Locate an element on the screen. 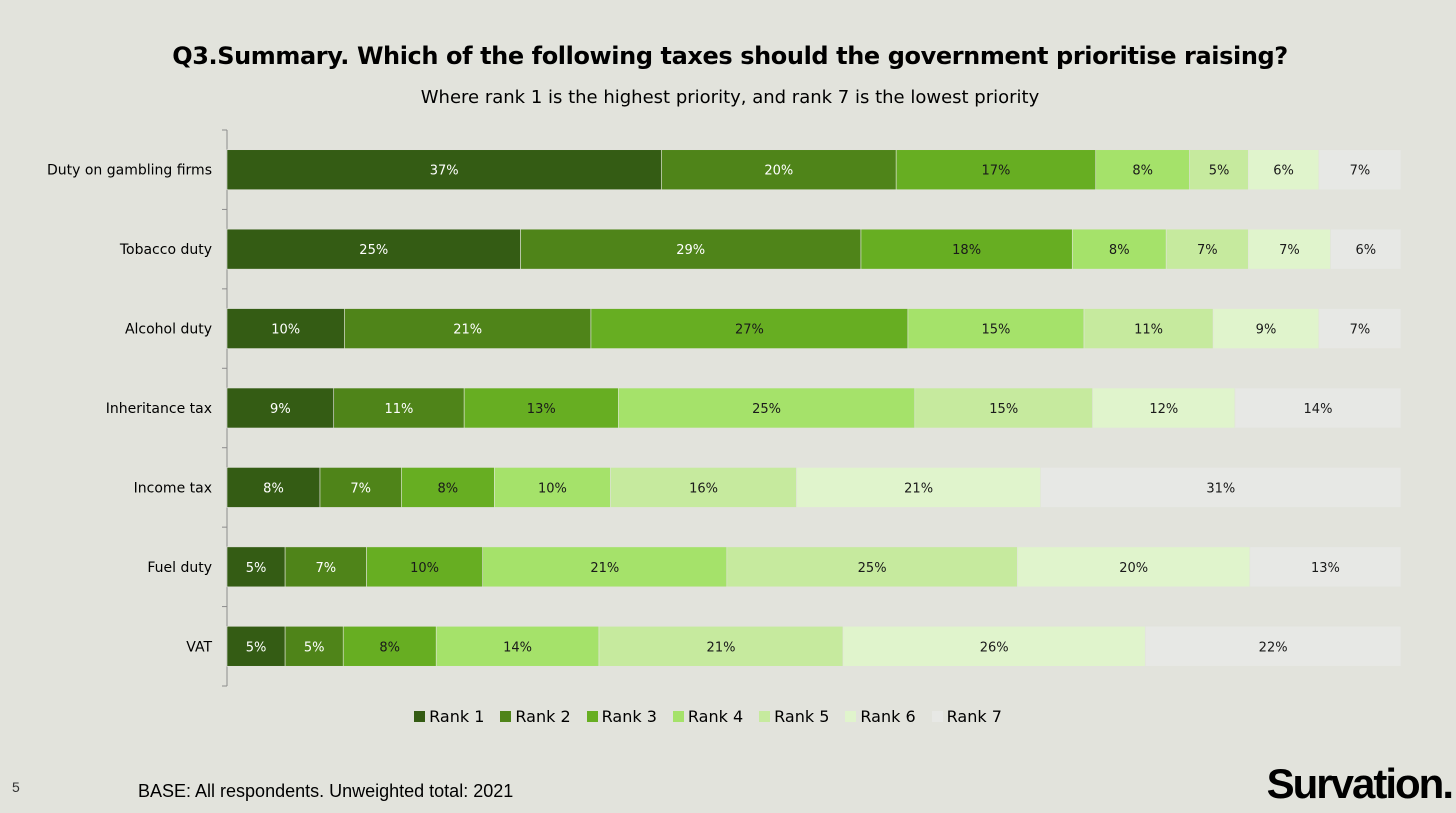  legend-label: Rank 6 is located at coordinates (888, 716).